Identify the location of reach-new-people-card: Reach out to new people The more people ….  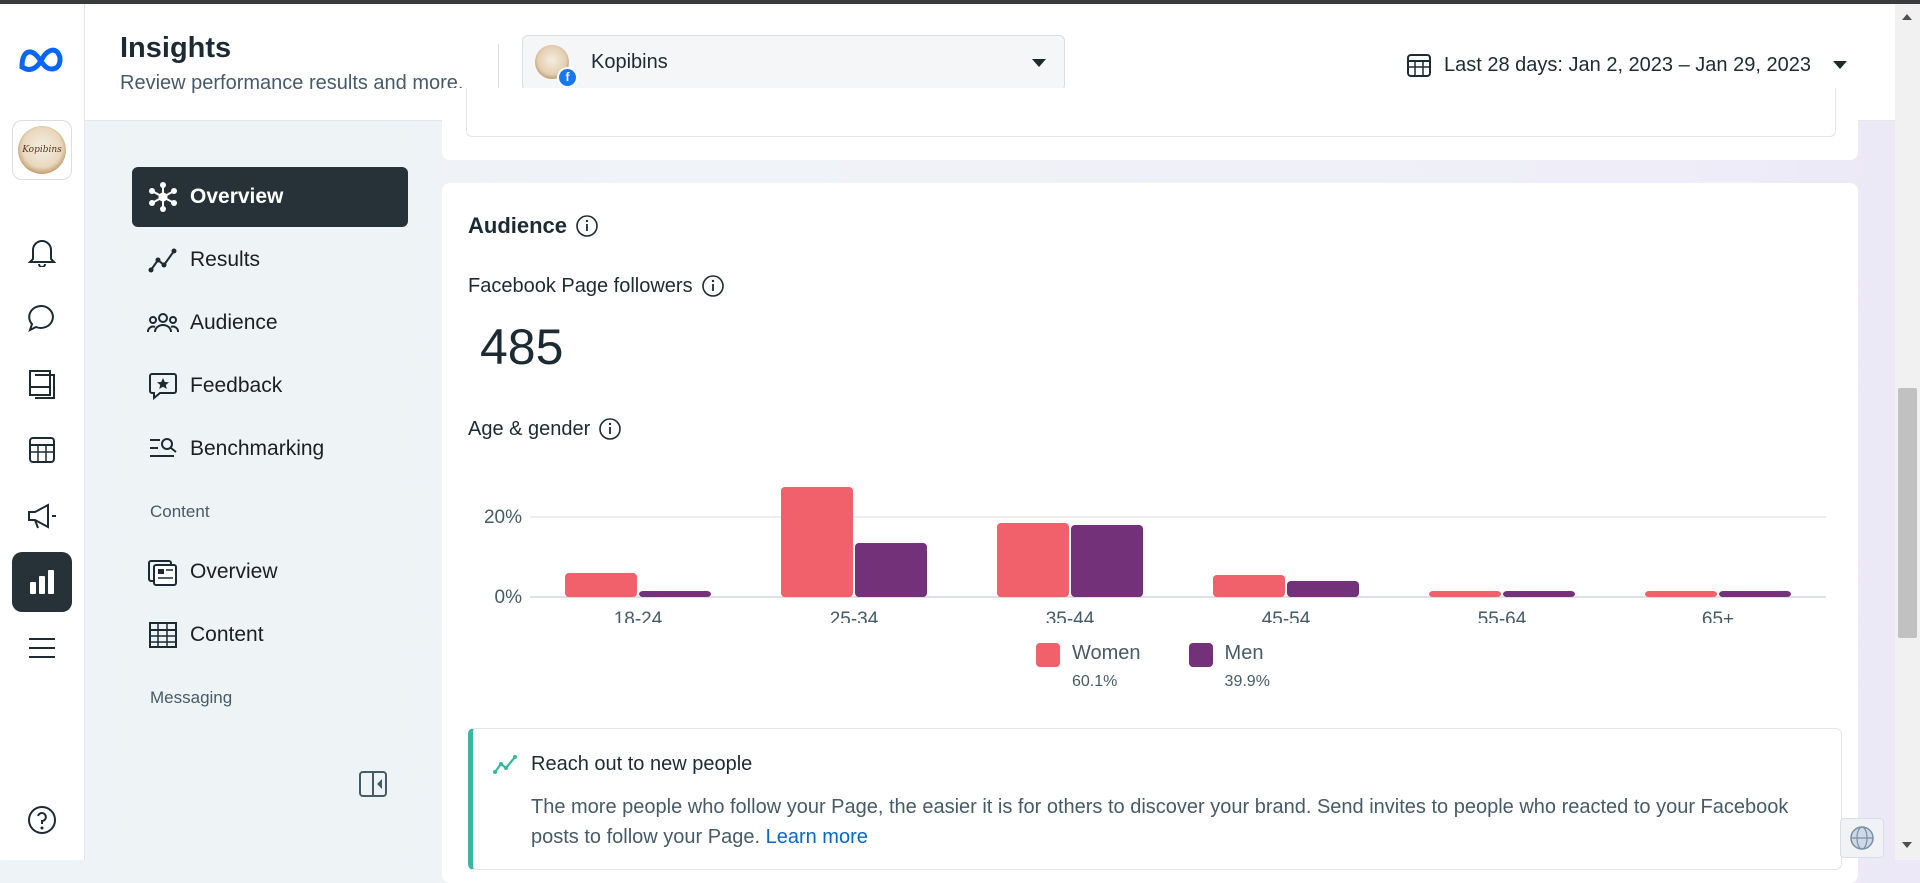
(1155, 799).